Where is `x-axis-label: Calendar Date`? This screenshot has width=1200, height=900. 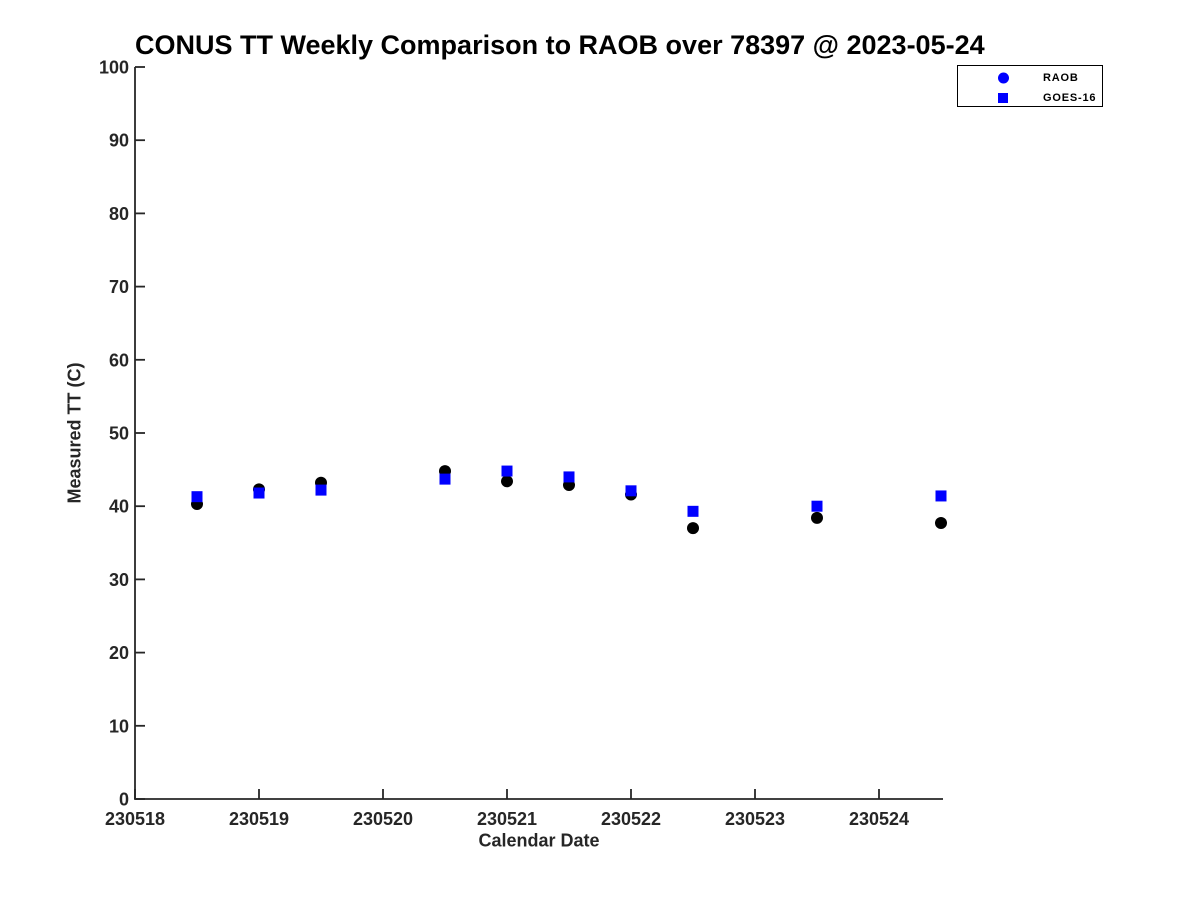 x-axis-label: Calendar Date is located at coordinates (539, 840).